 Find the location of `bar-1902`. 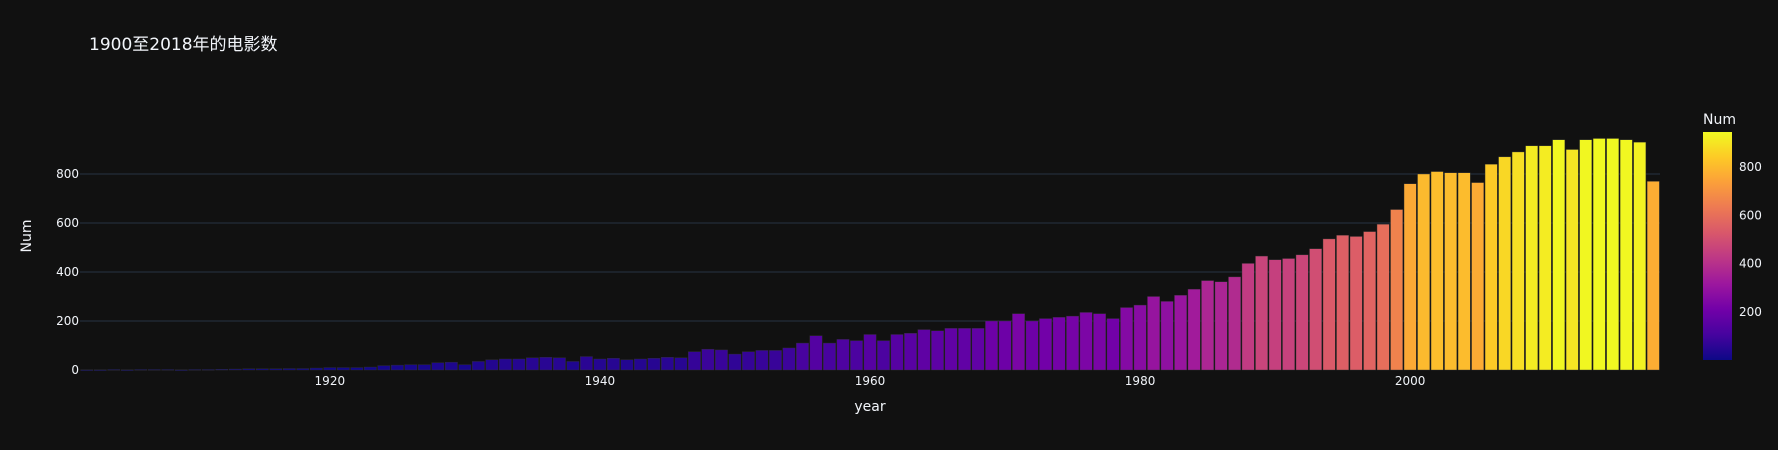

bar-1902 is located at coordinates (87, 370).